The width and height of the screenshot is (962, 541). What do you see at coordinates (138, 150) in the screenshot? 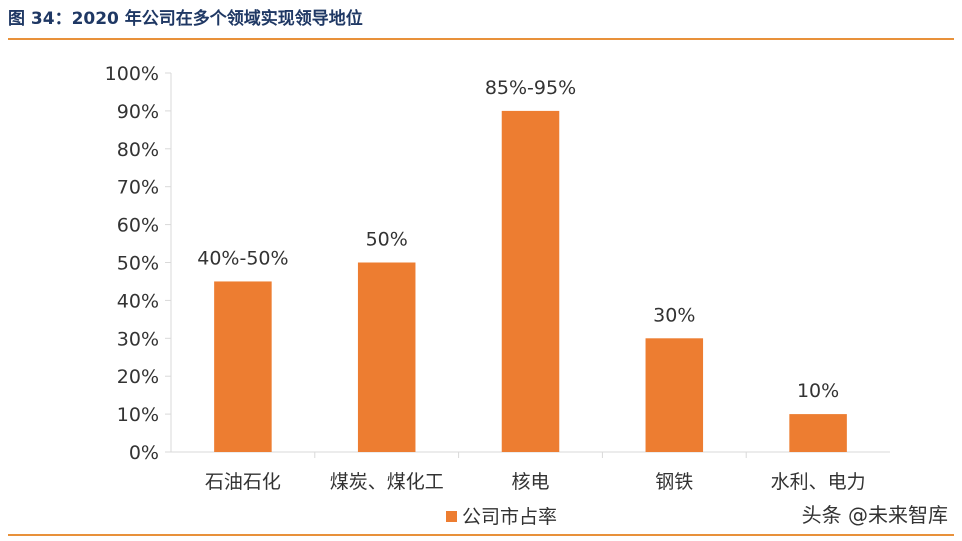
I see `y-tick-label: 80%` at bounding box center [138, 150].